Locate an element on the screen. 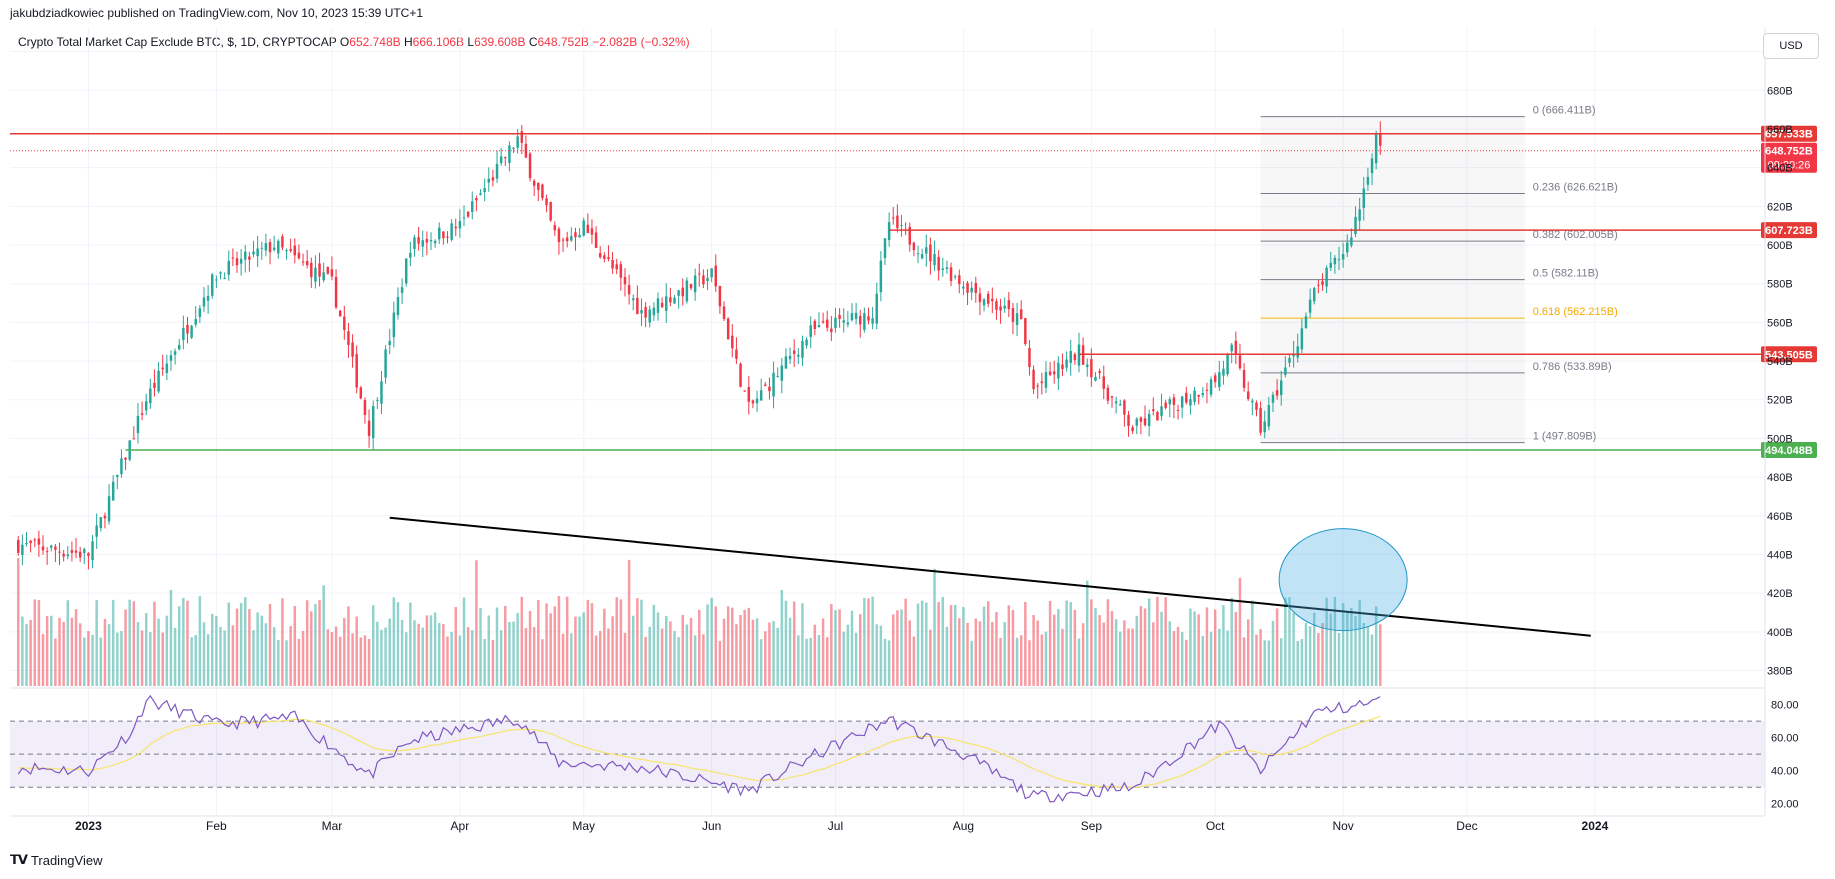 Image resolution: width=1835 pixels, height=879 pixels. time-tick-label: May is located at coordinates (583, 826).